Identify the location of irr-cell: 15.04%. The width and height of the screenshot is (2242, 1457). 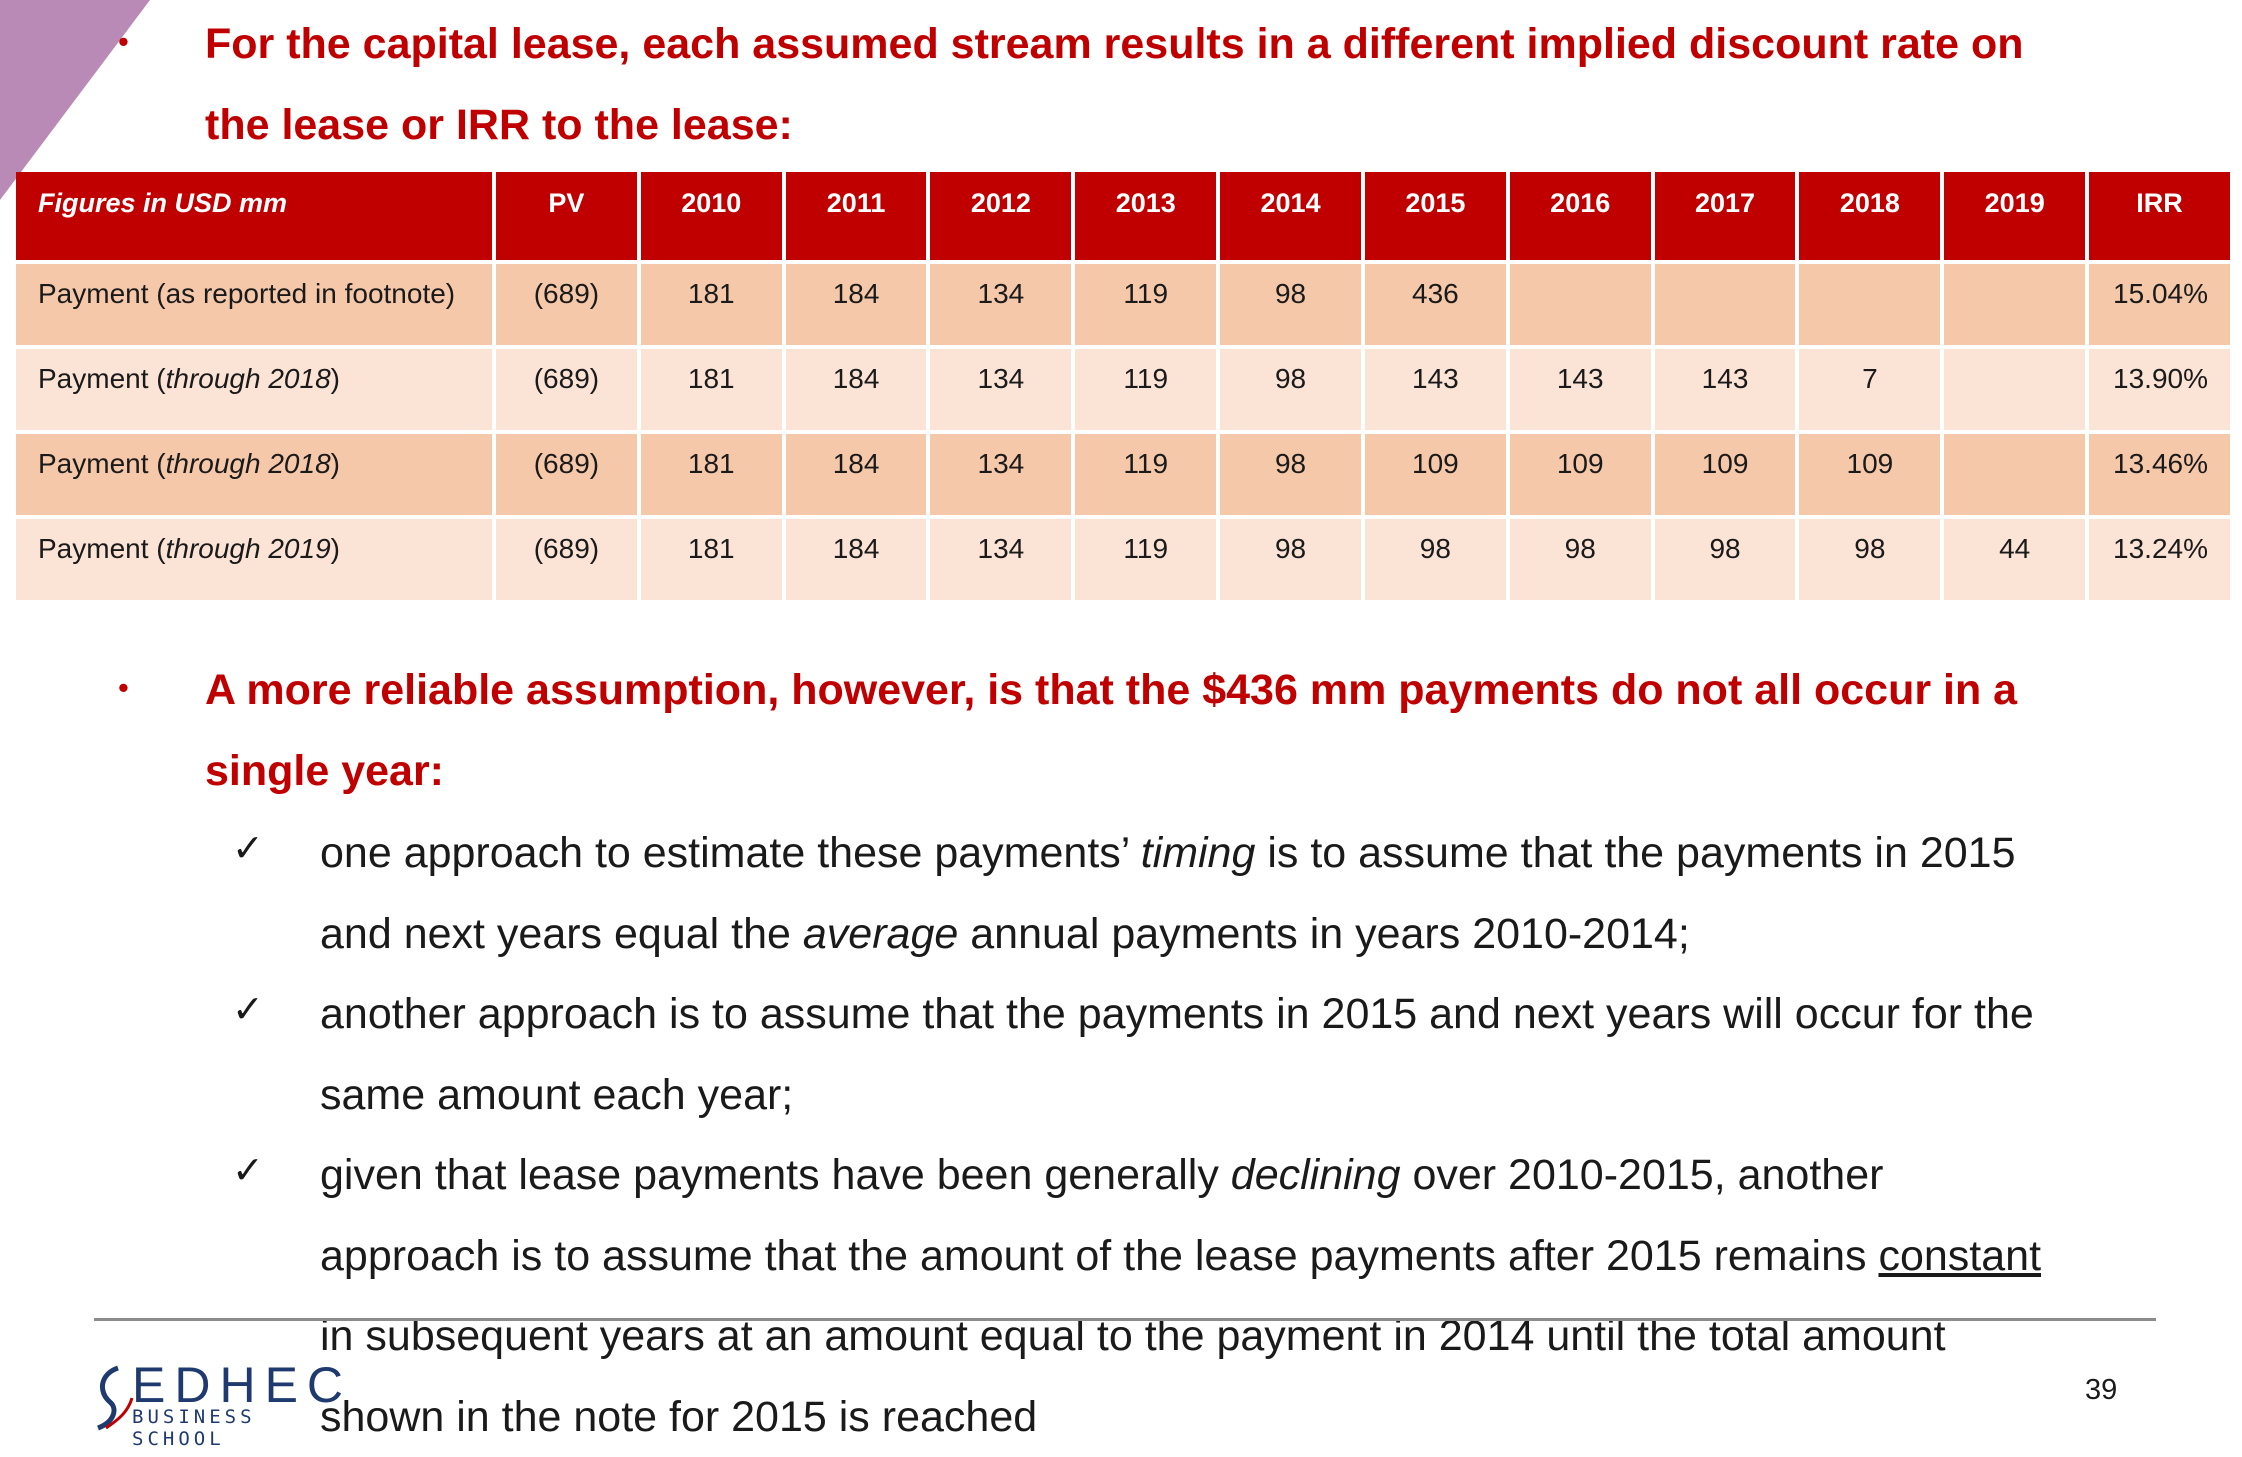
(2159, 304).